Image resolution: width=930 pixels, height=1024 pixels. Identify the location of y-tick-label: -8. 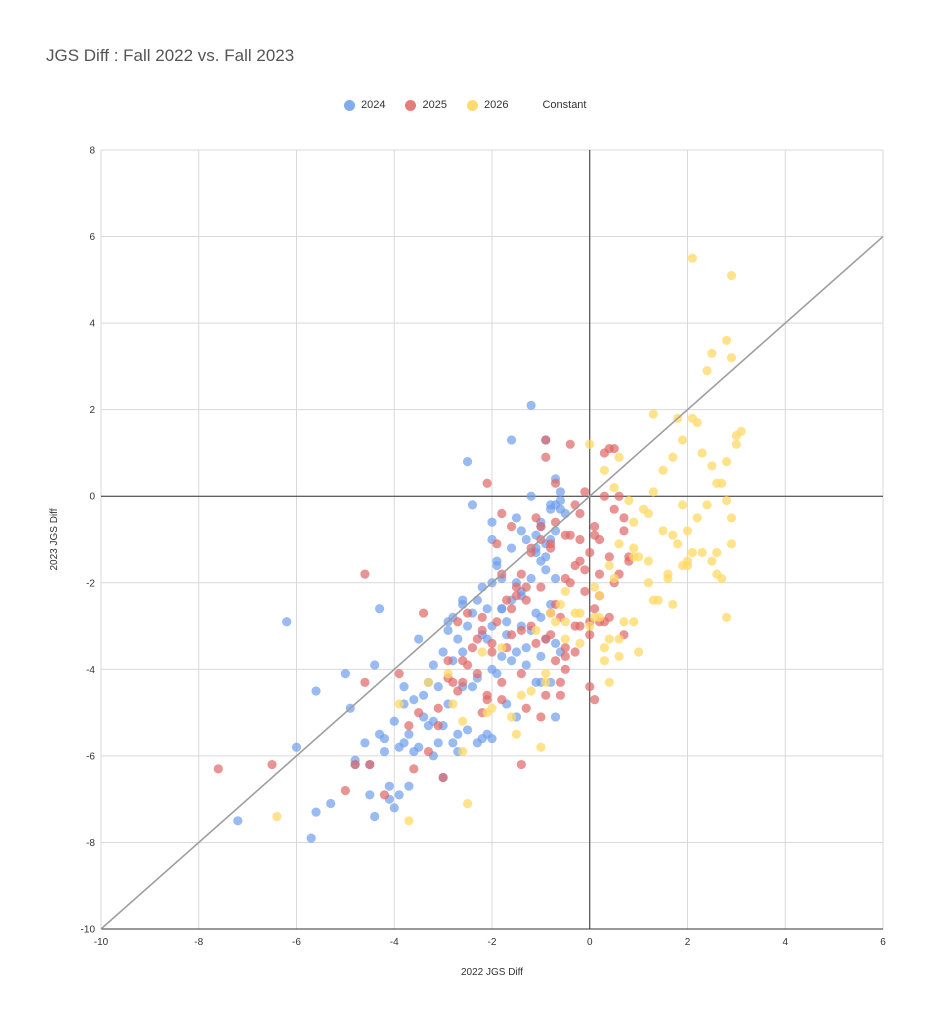
(90, 843).